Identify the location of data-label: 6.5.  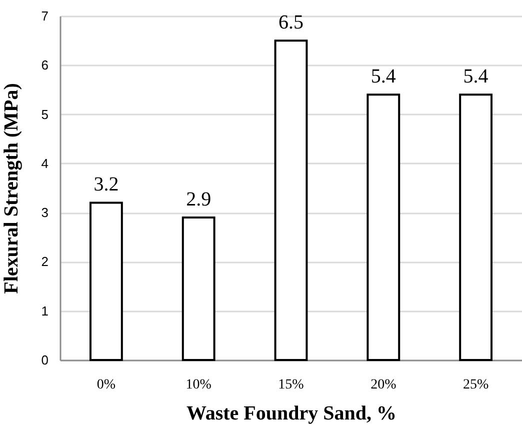
(291, 23).